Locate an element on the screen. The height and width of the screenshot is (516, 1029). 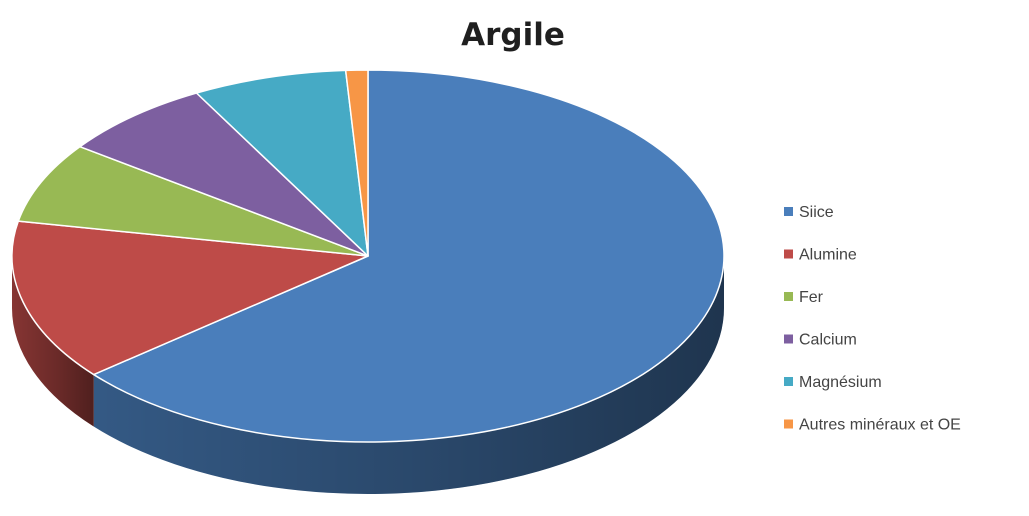
legend-swatch-siice is located at coordinates (788, 211).